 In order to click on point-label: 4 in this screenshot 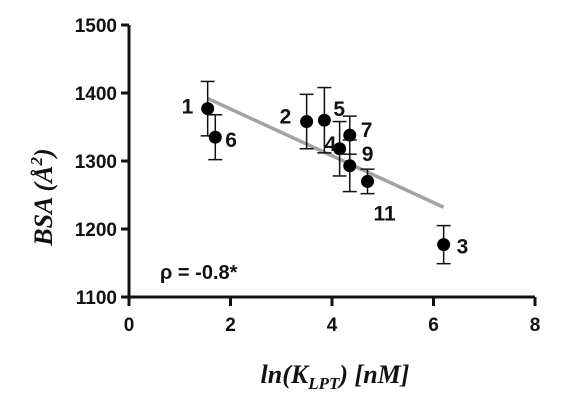, I will do `click(331, 144)`.